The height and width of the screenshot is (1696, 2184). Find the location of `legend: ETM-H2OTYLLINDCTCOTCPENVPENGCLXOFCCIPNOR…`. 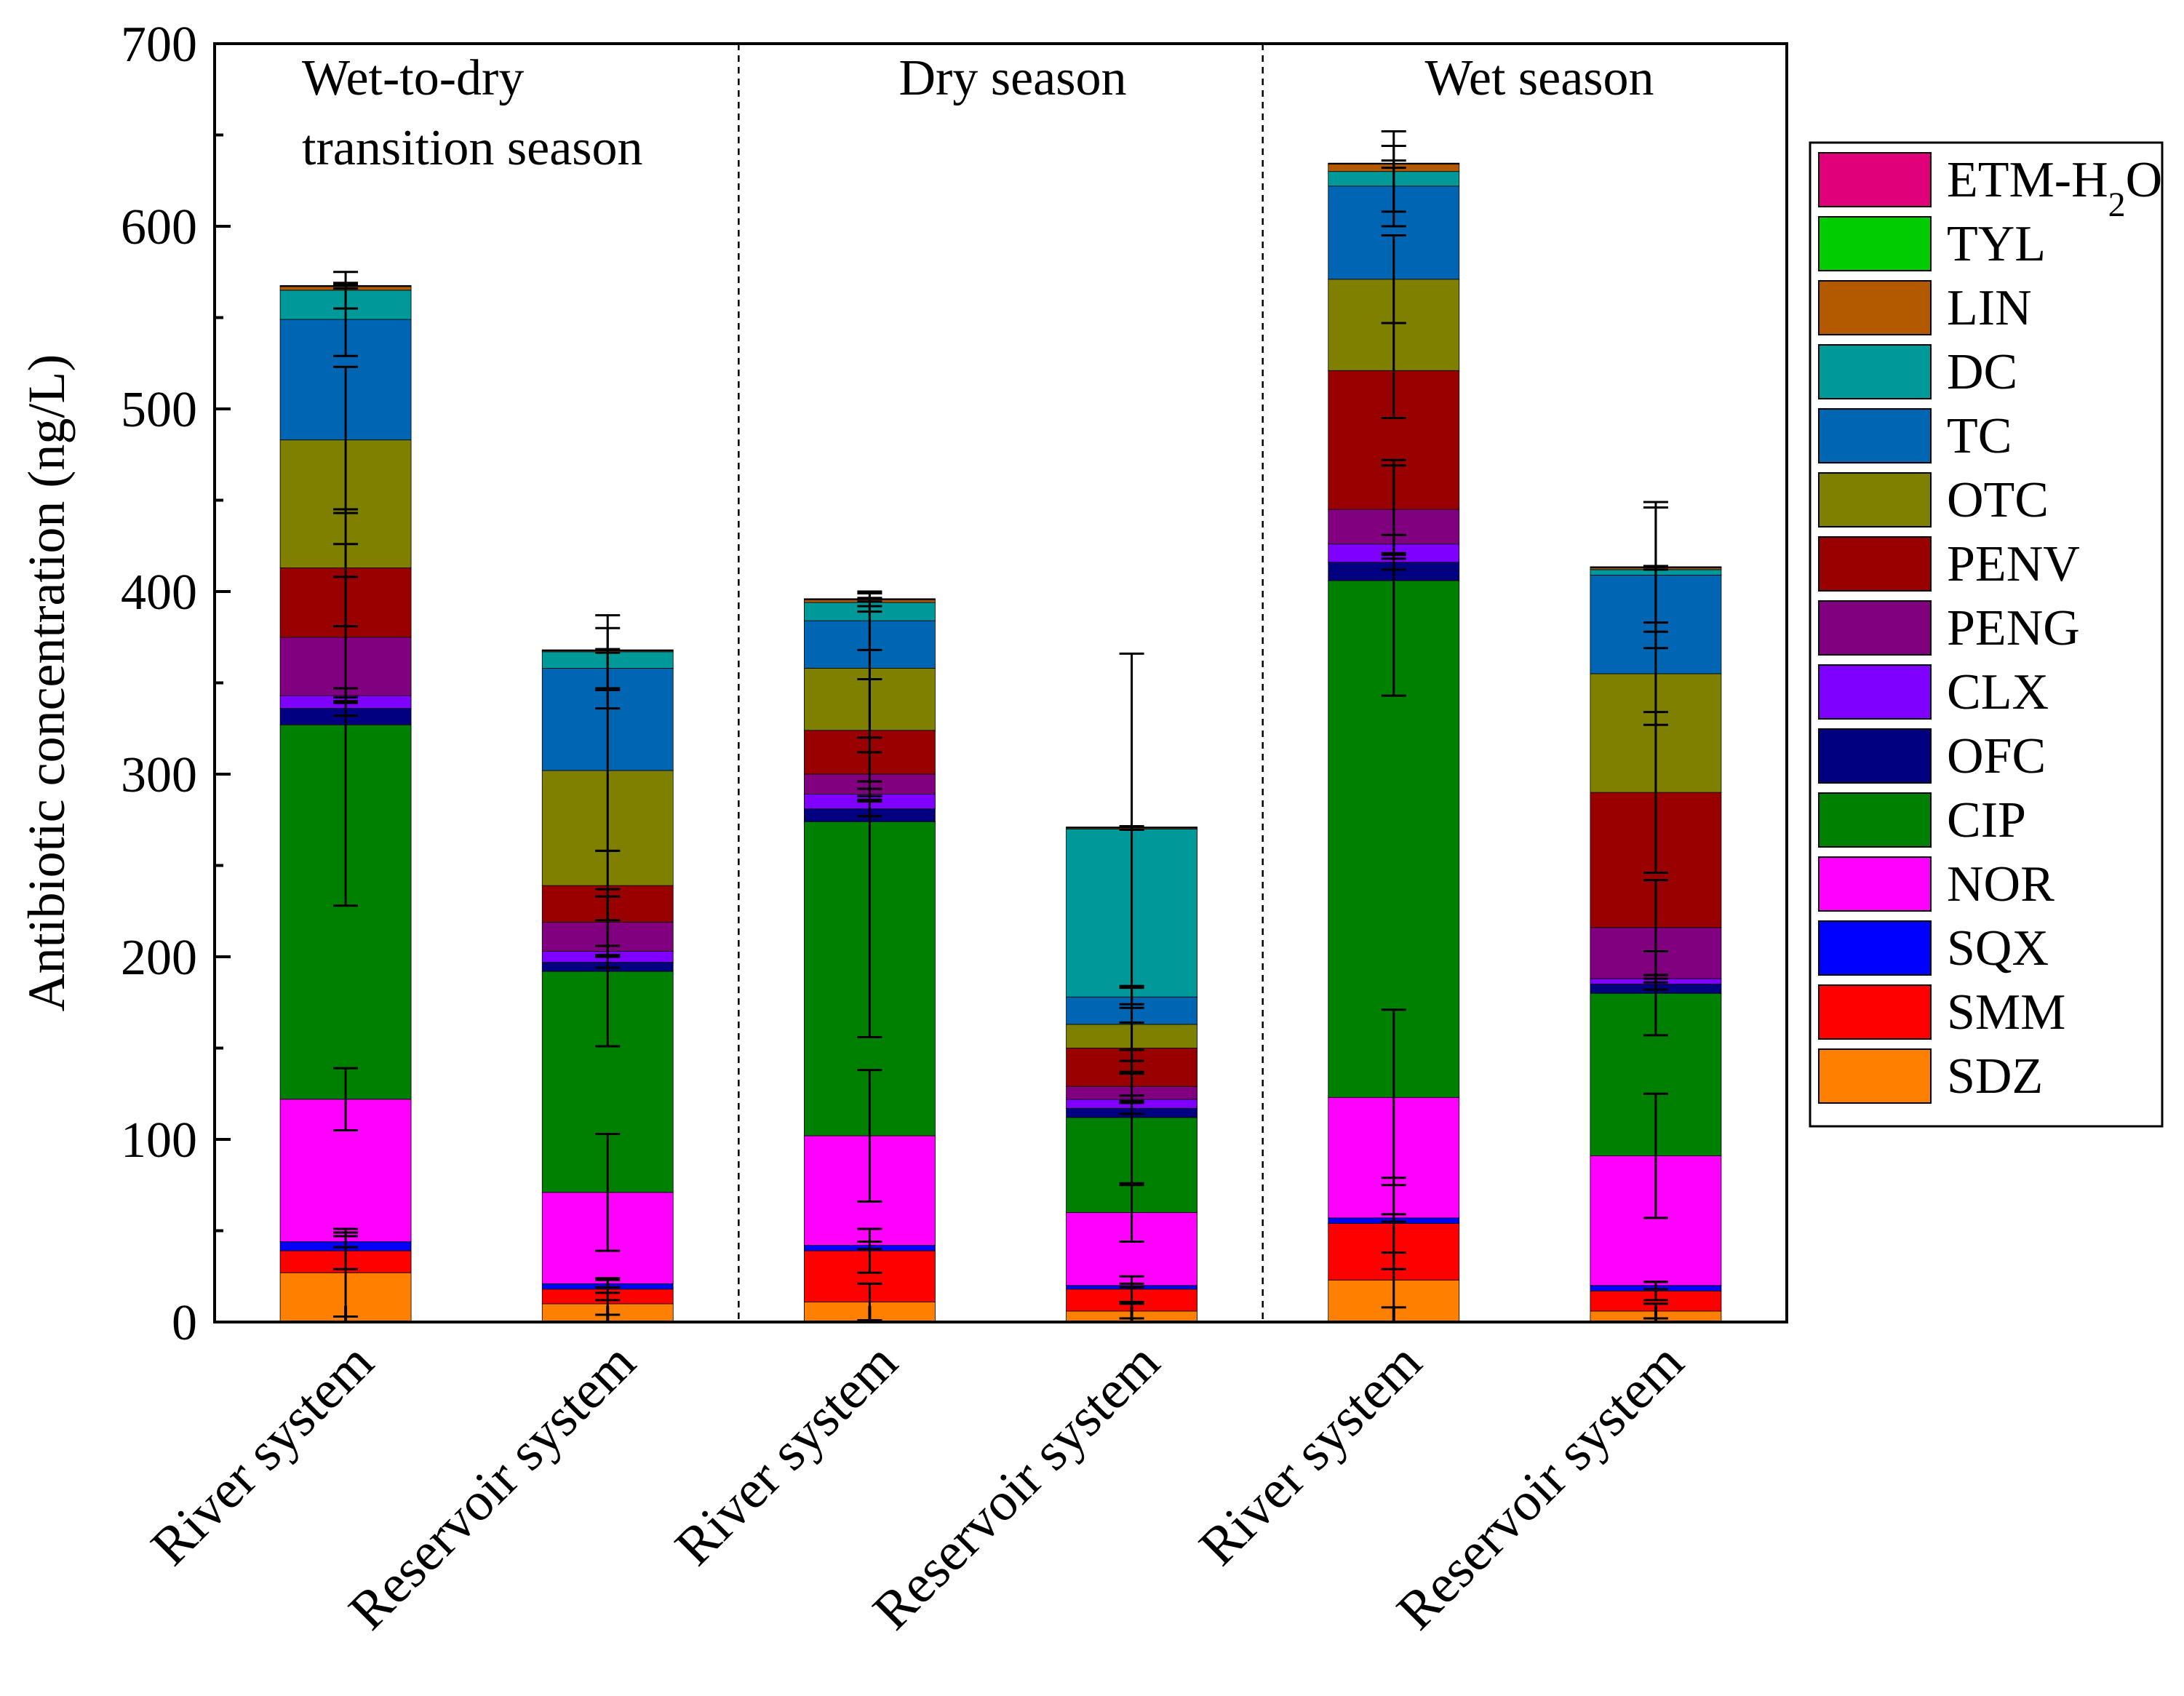

legend: ETM-H2OTYLLINDCTCOTCPENVPENGCLXOFCCIPNOR… is located at coordinates (1986, 634).